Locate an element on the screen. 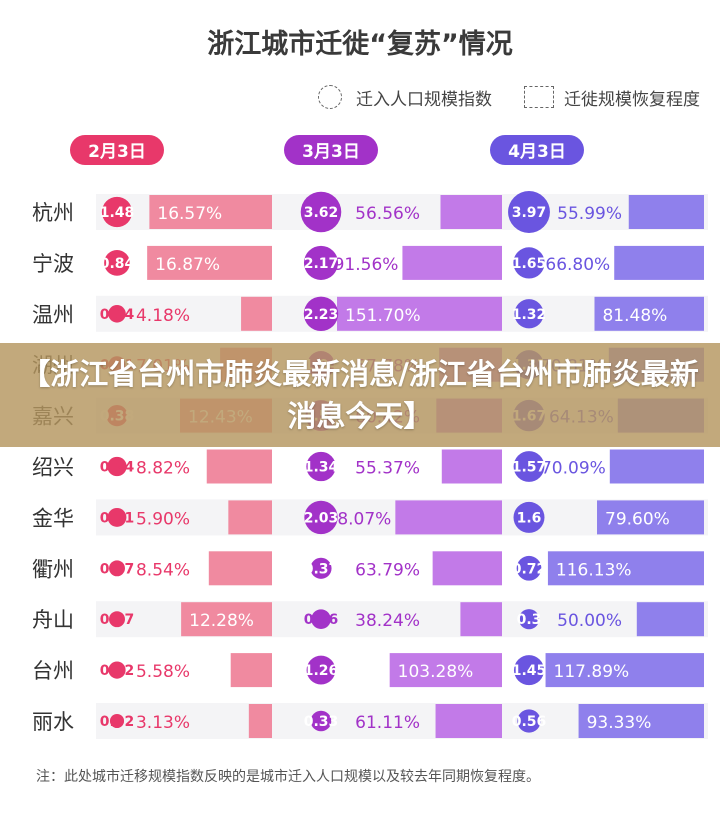  index-label: 0.84 is located at coordinates (117, 264).